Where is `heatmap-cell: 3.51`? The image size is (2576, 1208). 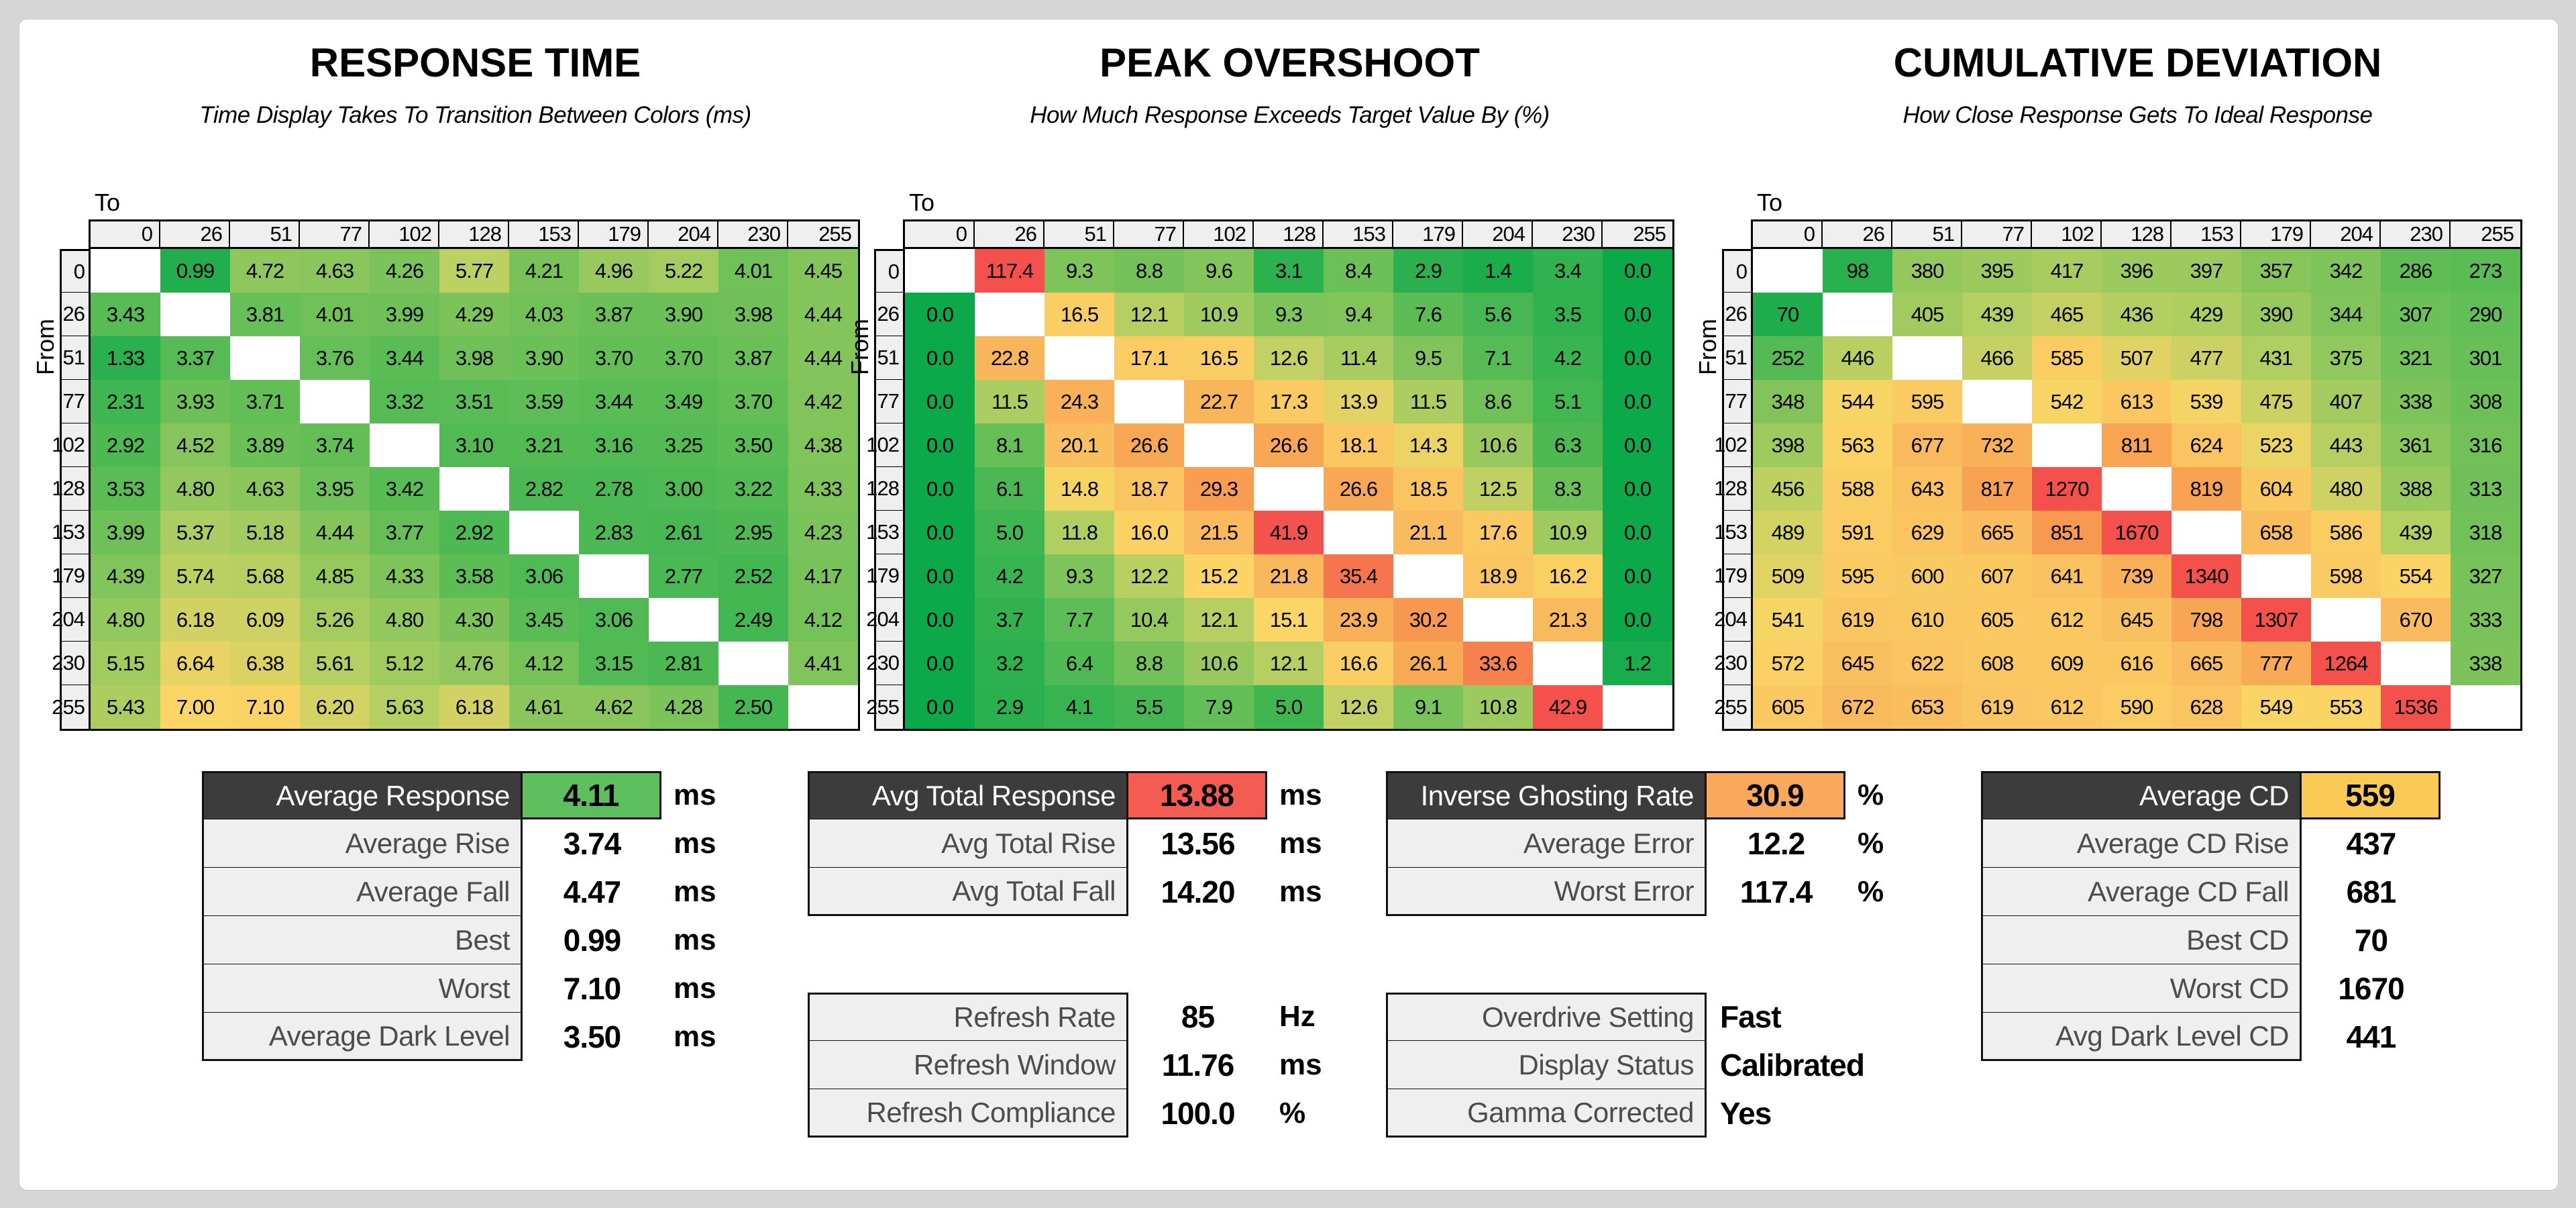
heatmap-cell: 3.51 is located at coordinates (474, 401).